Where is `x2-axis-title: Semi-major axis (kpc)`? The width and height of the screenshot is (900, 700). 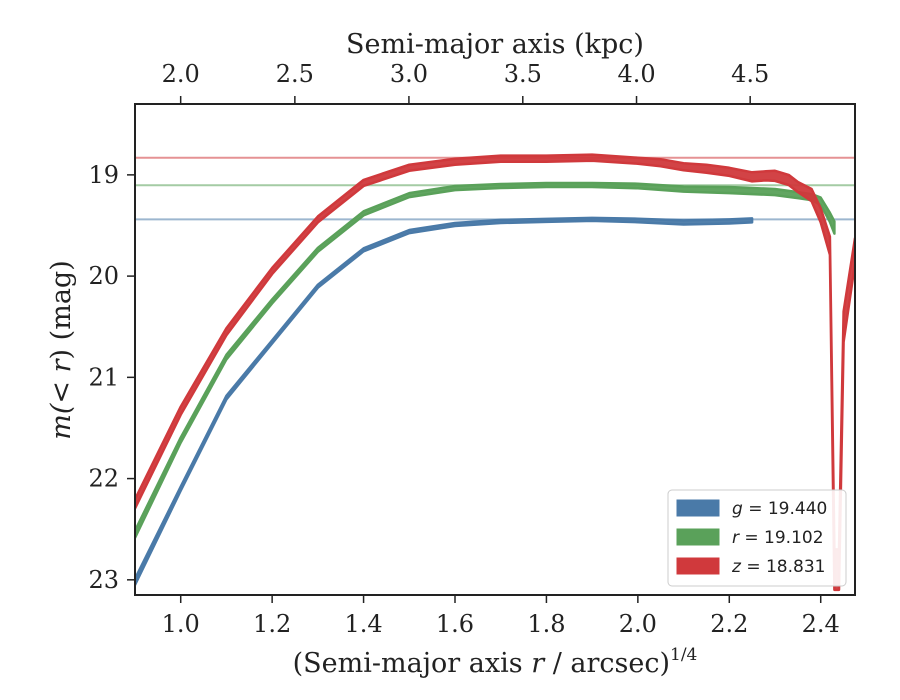
x2-axis-title: Semi-major axis (kpc) is located at coordinates (495, 44).